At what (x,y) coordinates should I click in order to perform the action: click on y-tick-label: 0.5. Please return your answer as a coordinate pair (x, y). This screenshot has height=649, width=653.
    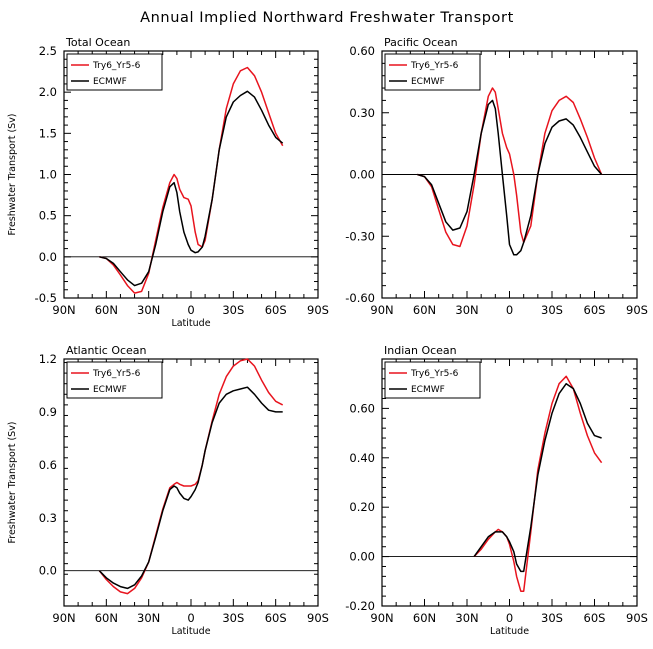
    Looking at the image, I should click on (48, 216).